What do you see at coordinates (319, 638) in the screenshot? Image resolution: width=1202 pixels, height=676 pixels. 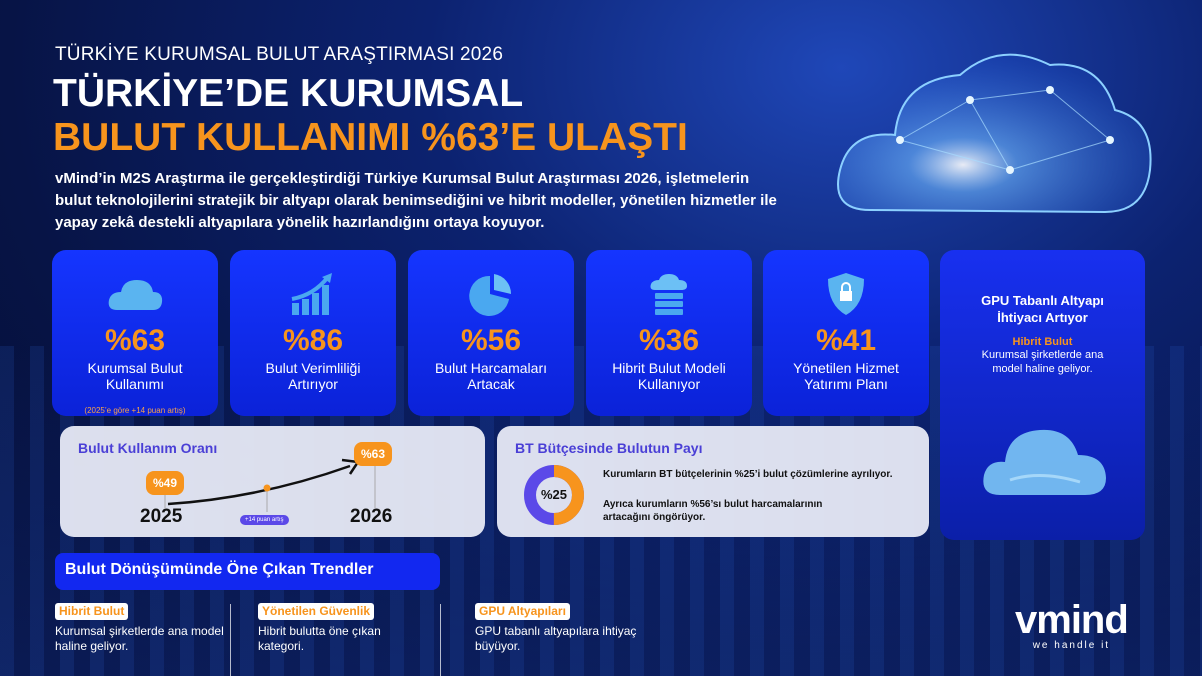 I see `trend-text: Hibrit bulutta öne çıkan kategori.` at bounding box center [319, 638].